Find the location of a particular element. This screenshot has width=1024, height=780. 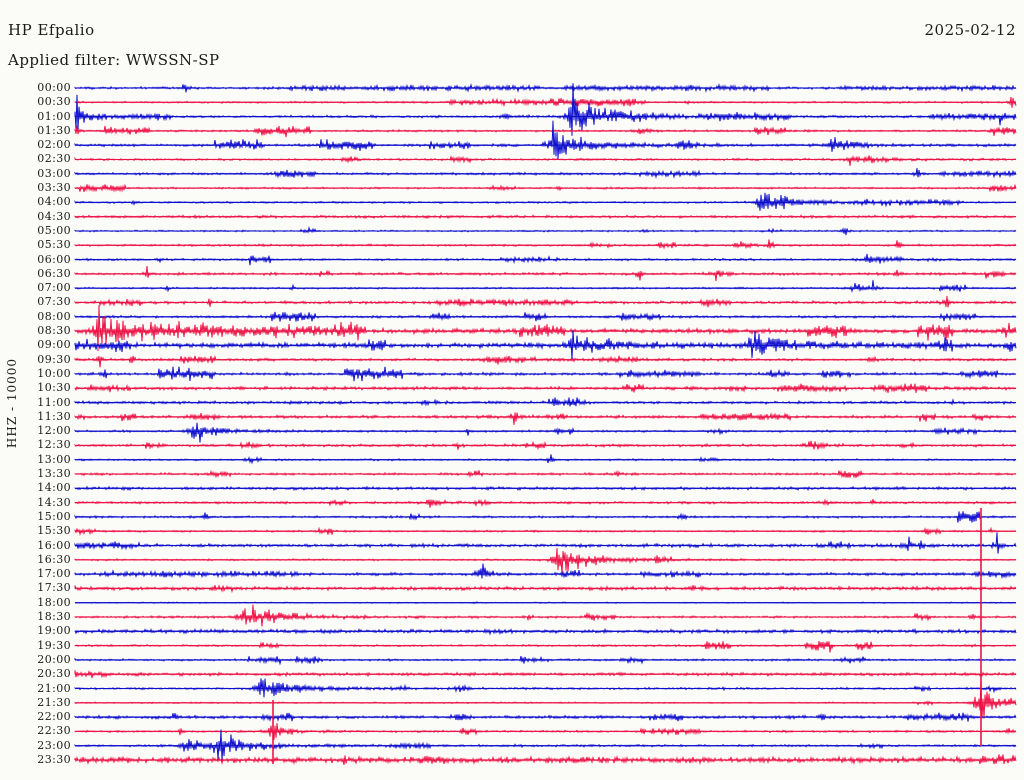

filter-label: Applied filter: WWSSN-SP is located at coordinates (114, 60).